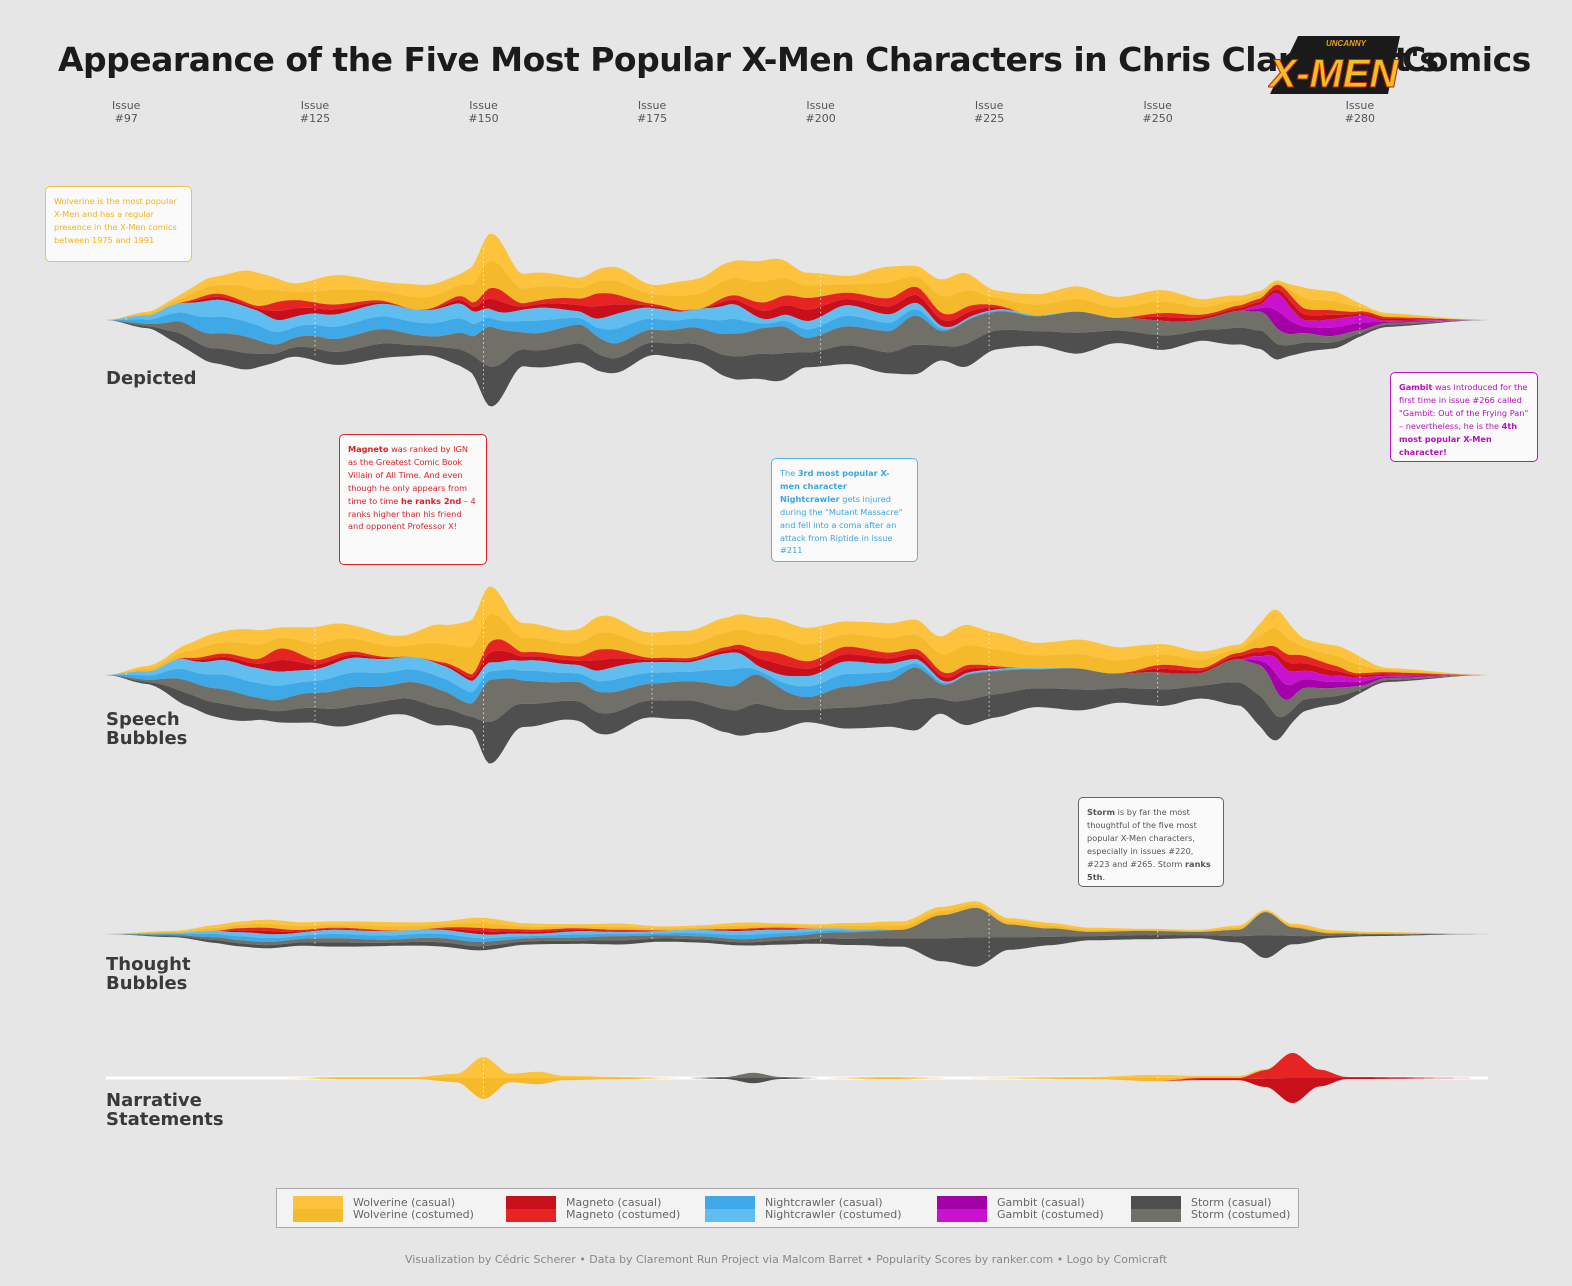  What do you see at coordinates (154, 1100) in the screenshot?
I see `row-label: Narrative` at bounding box center [154, 1100].